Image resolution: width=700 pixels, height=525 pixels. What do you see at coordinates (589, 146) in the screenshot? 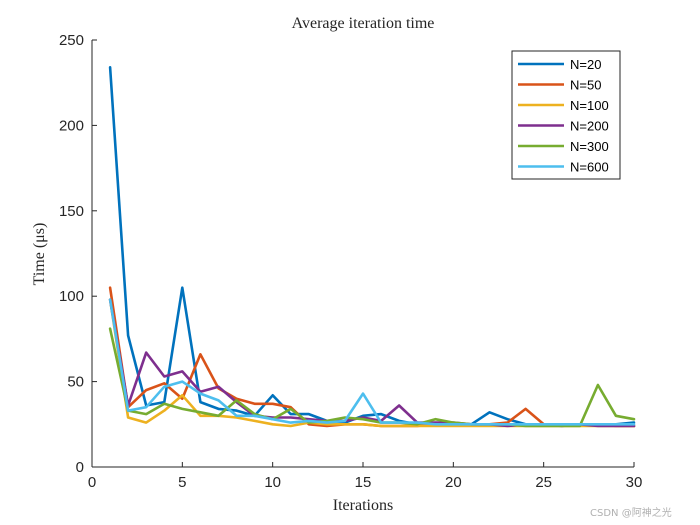
I see `legend-label: N=300` at bounding box center [589, 146].